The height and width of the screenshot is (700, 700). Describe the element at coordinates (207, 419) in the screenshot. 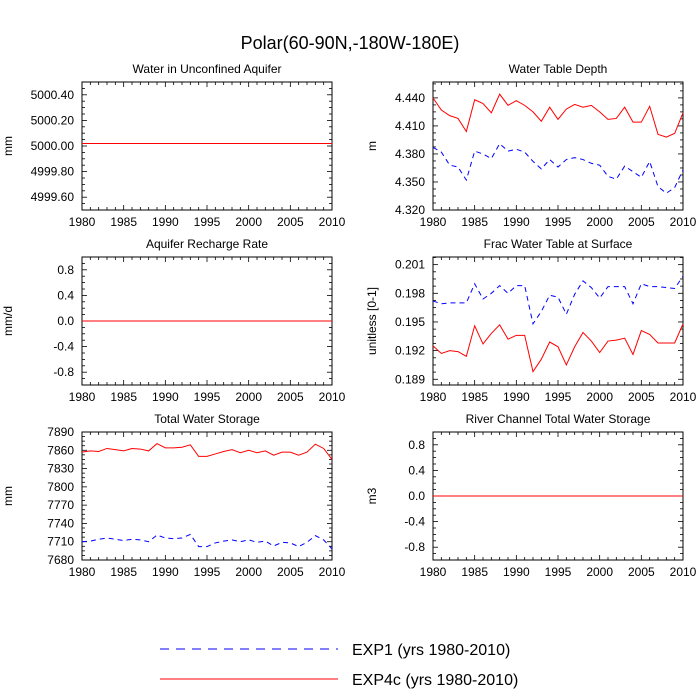

I see `panel-title: Total Water Storage` at that location.